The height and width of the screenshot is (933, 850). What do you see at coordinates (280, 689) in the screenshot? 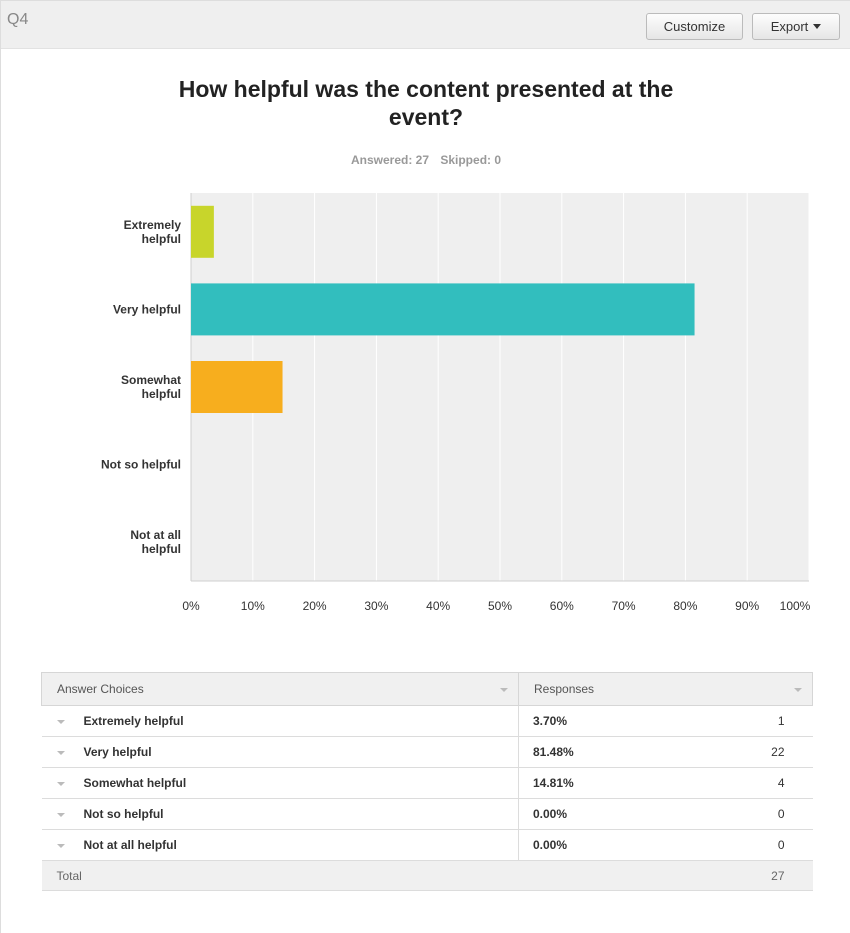
I see `answer-choices-header: Answer Choices` at bounding box center [280, 689].